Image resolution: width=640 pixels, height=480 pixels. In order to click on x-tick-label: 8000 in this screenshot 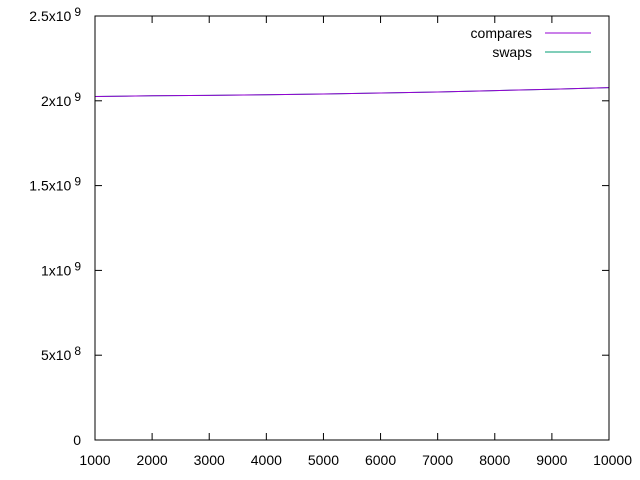, I will do `click(494, 460)`.